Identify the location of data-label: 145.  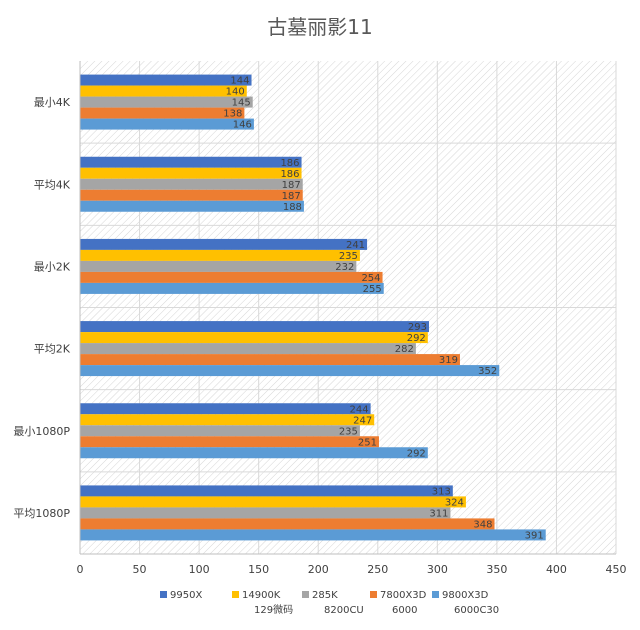
(241, 103).